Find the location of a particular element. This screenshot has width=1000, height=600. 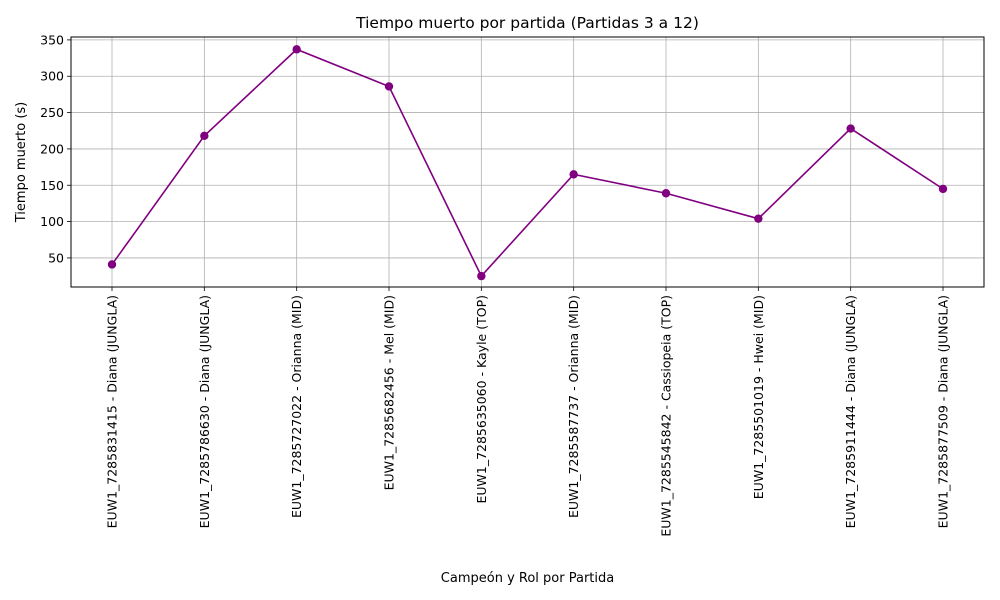

y-tick-label: 150 is located at coordinates (52, 185).